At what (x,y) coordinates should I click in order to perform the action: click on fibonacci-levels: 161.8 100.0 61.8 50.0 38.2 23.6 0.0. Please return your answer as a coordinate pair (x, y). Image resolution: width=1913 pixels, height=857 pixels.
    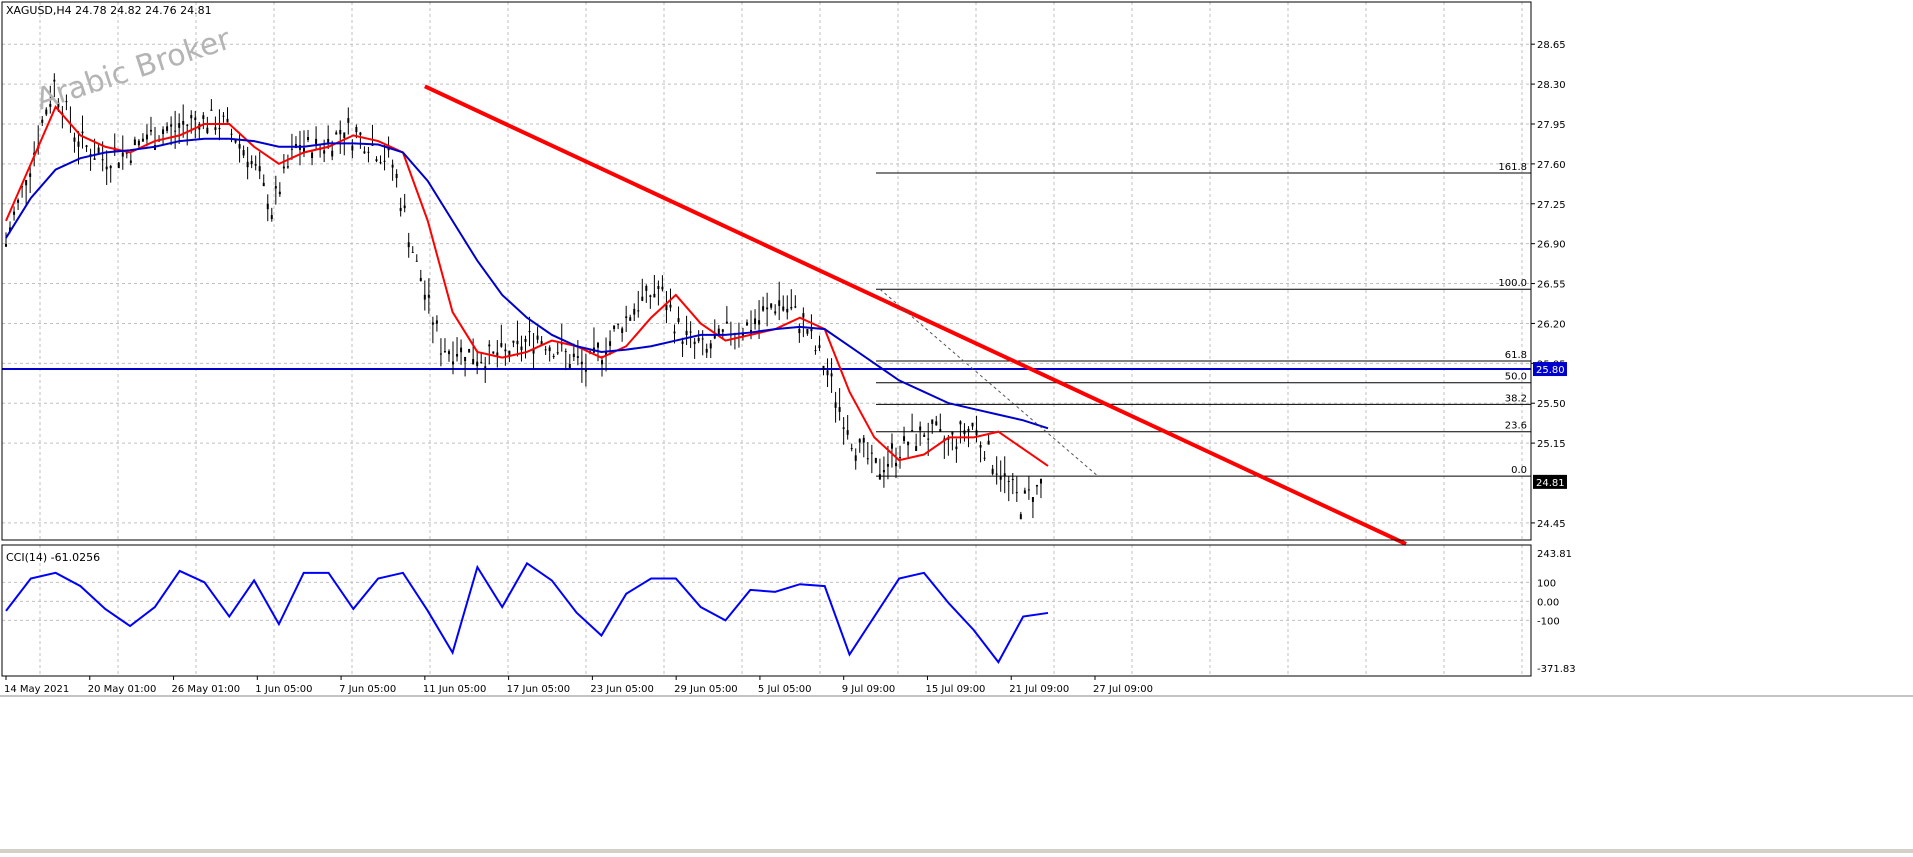
    Looking at the image, I should click on (1203, 319).